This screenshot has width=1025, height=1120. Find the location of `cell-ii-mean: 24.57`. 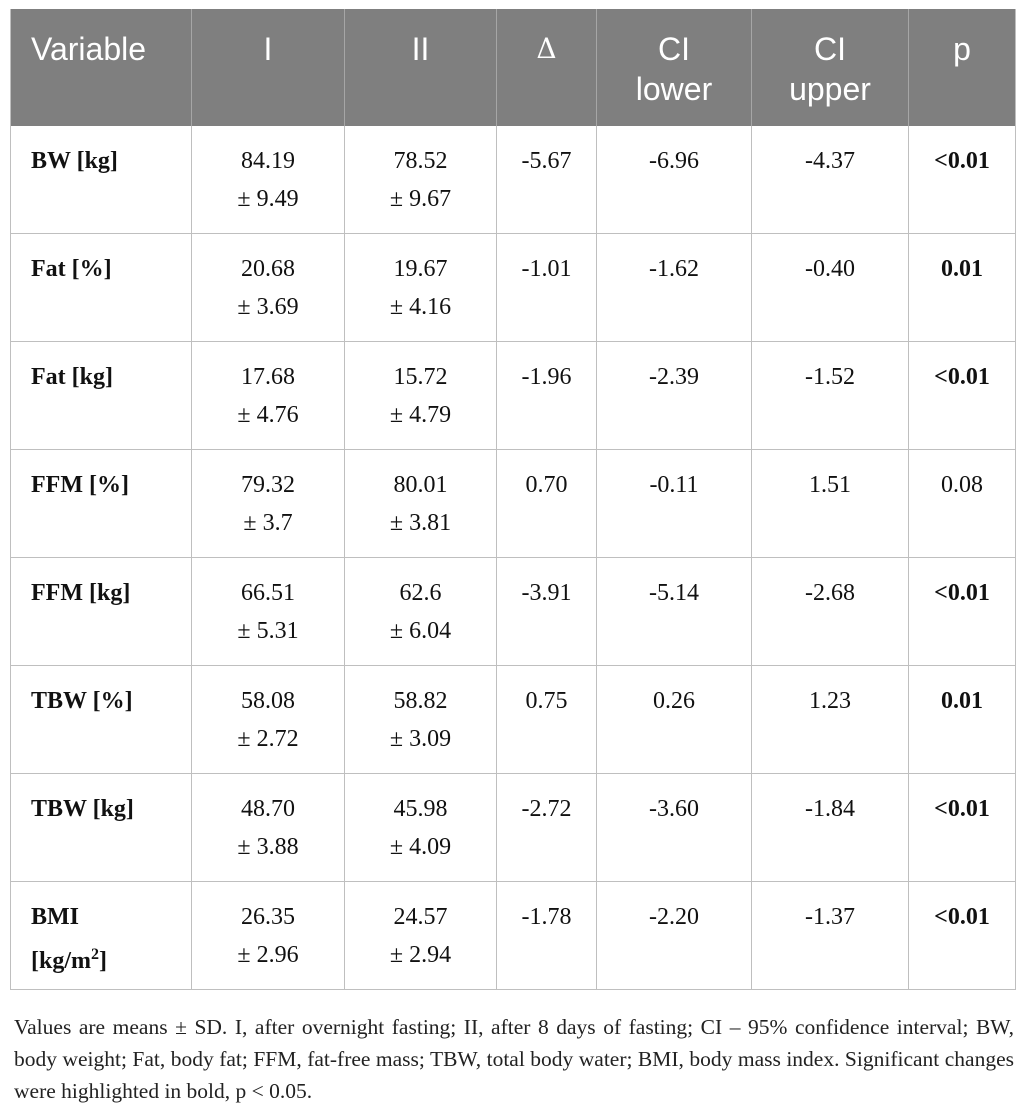

cell-ii-mean: 24.57 is located at coordinates (420, 916).